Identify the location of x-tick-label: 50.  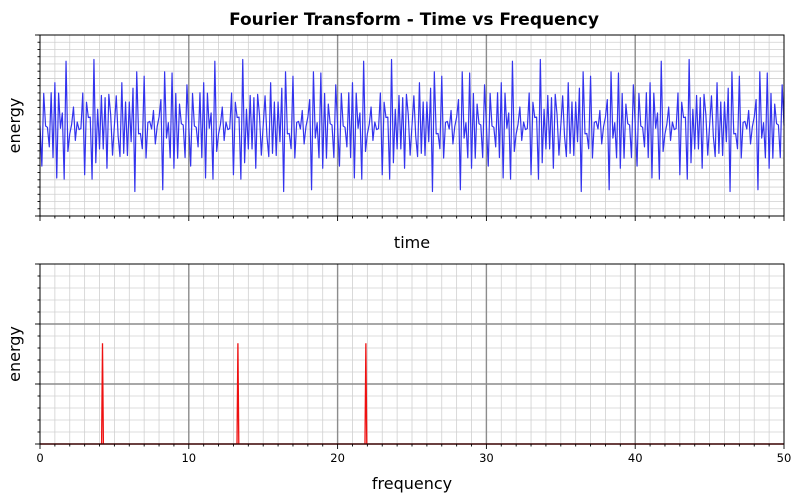
(784, 458).